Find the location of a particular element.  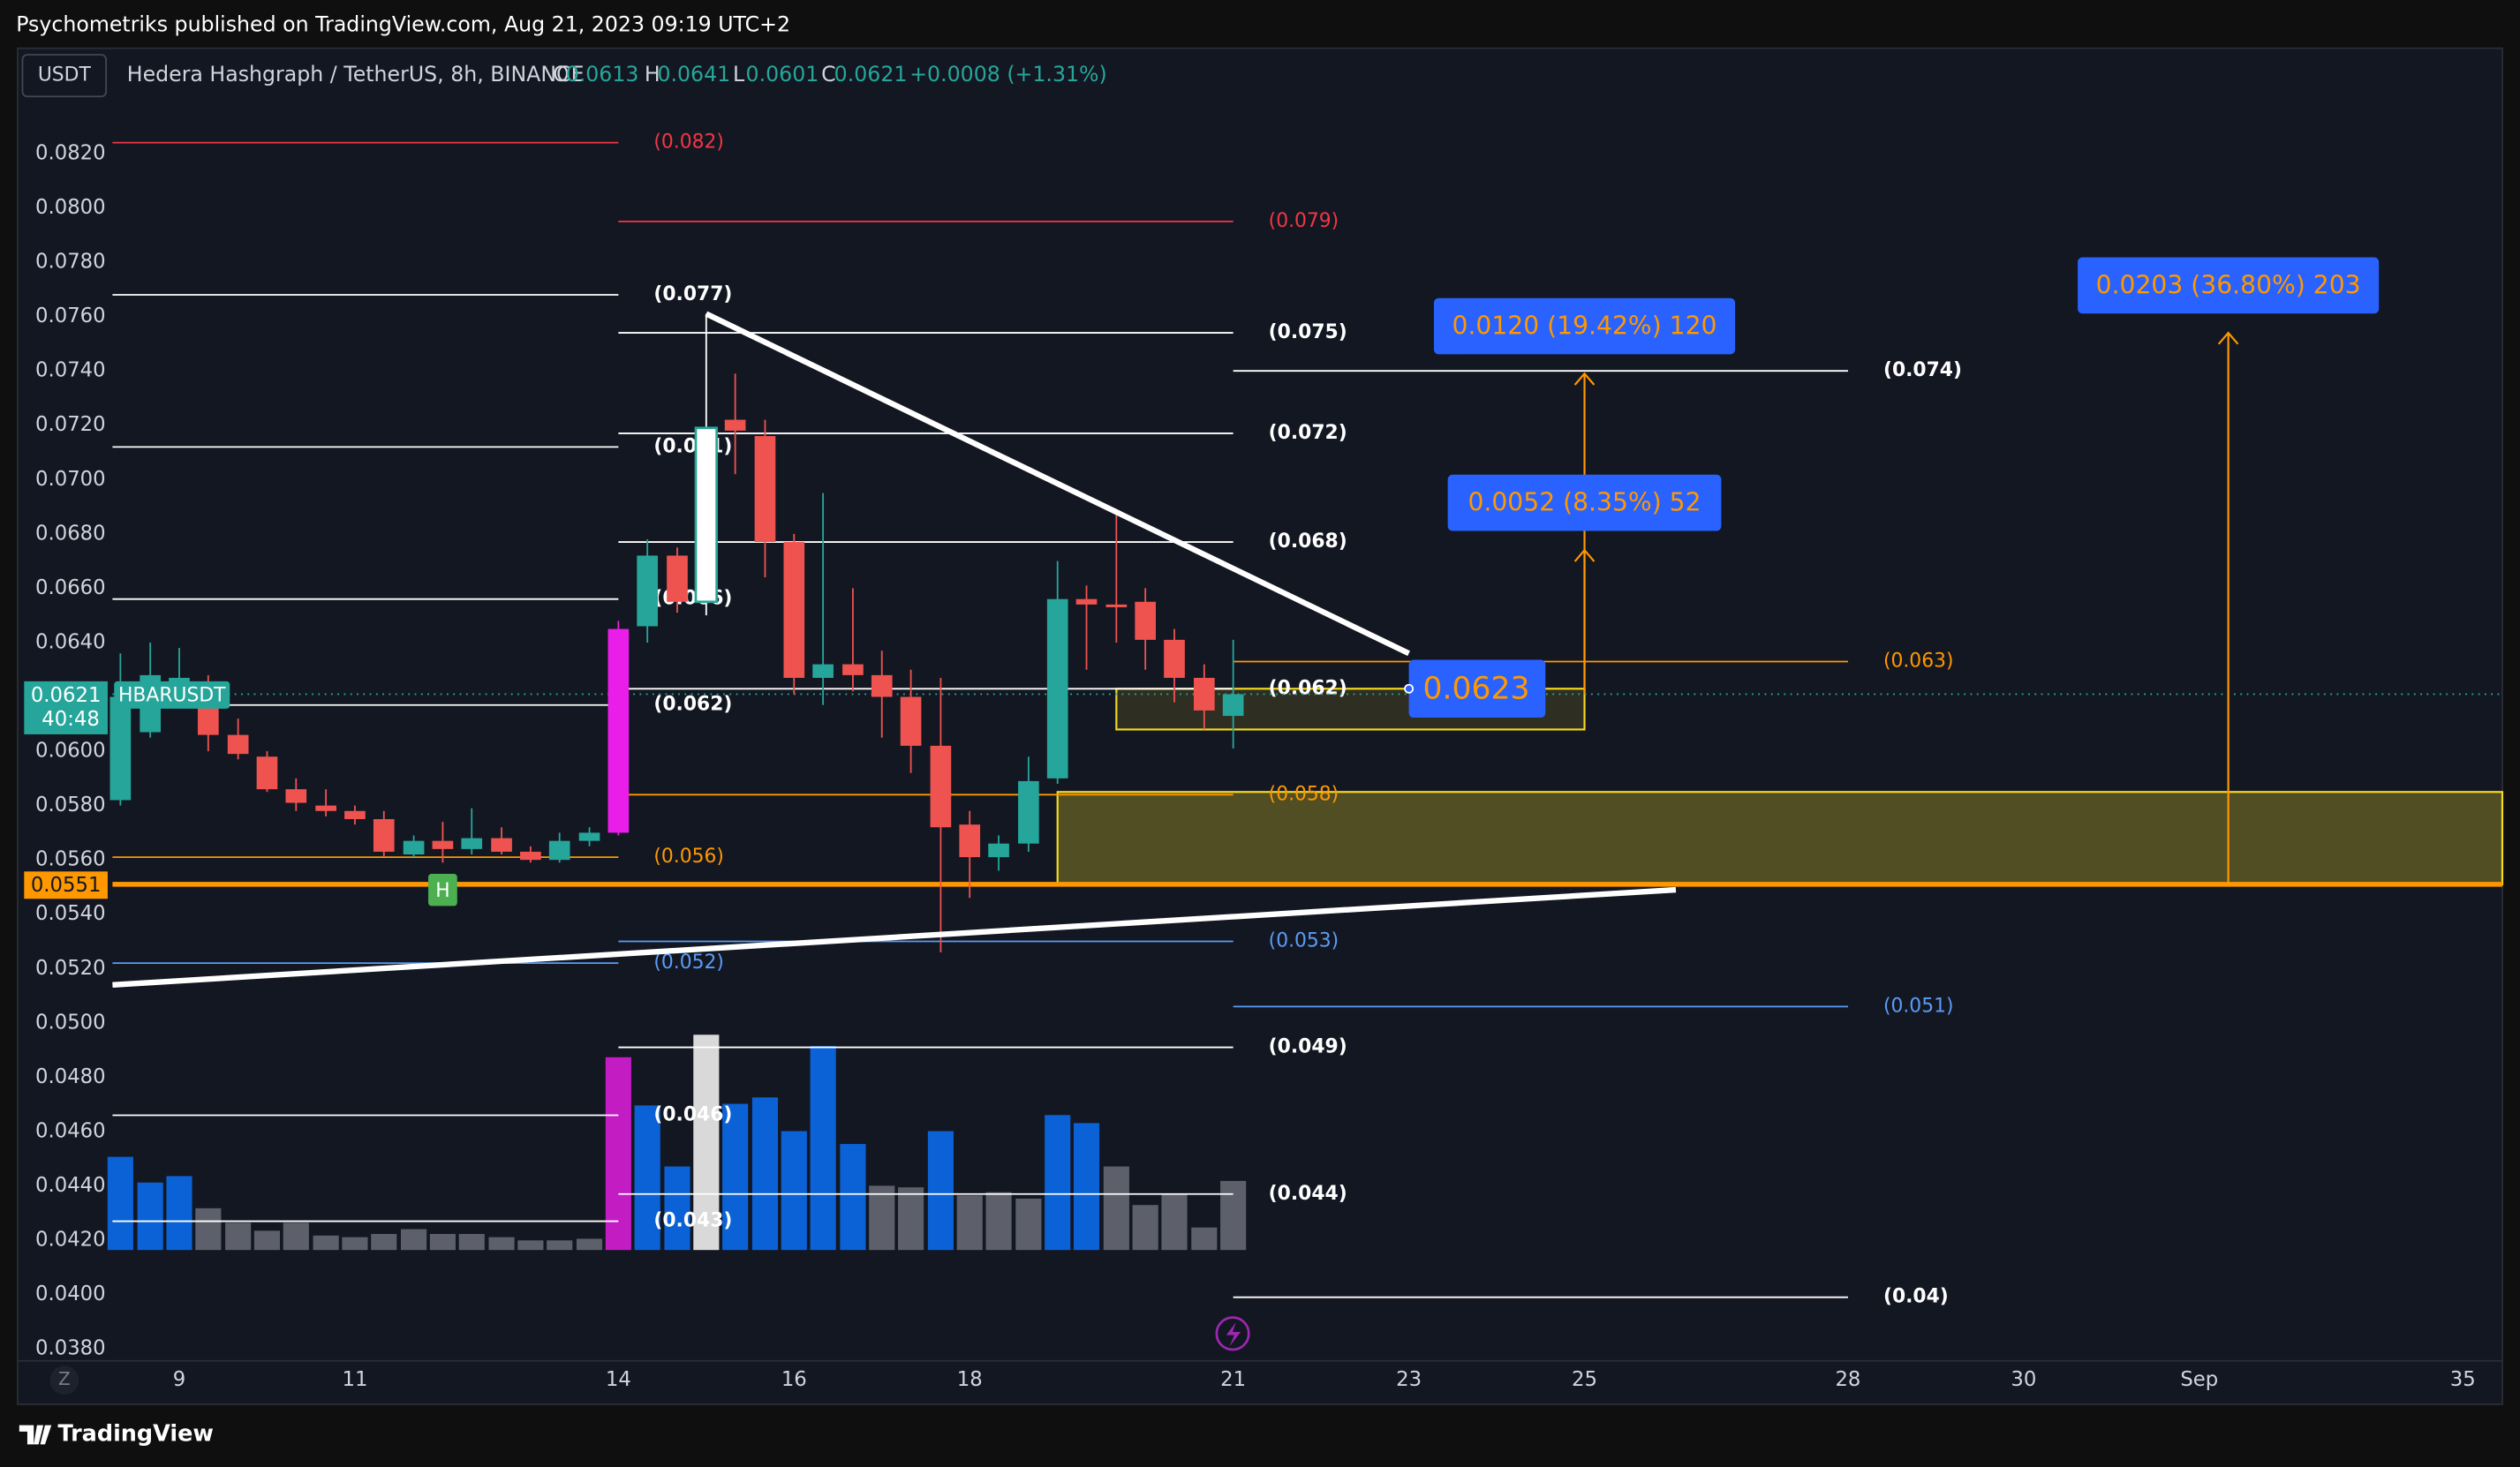

level-label: (0.052) is located at coordinates (688, 963).